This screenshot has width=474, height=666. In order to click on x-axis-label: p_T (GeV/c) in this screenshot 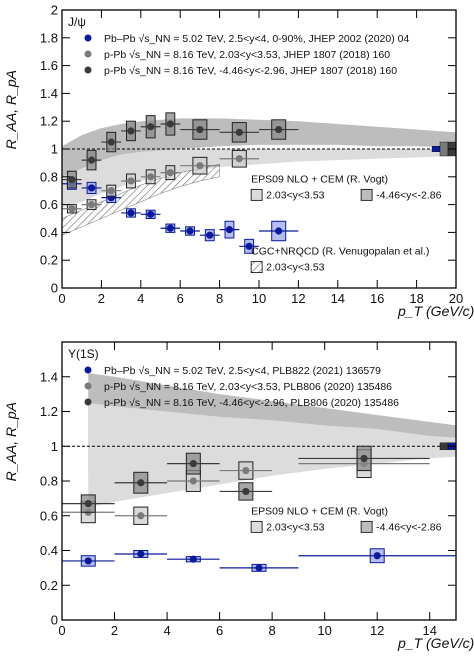, I will do `click(435, 643)`.